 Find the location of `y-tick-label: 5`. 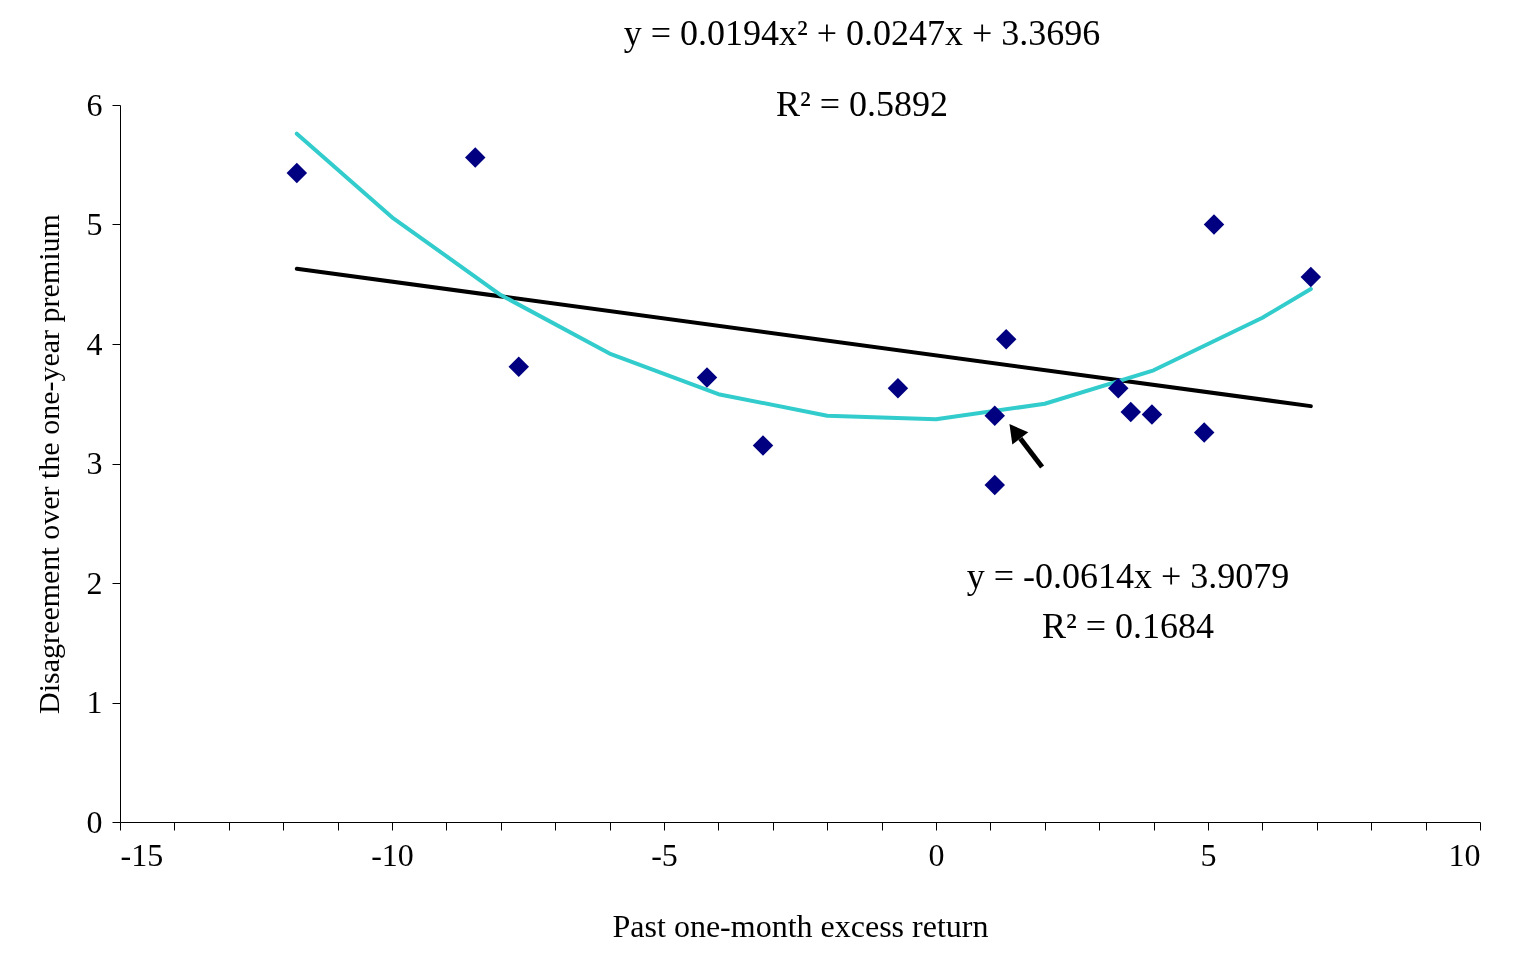

y-tick-label: 5 is located at coordinates (94, 224).